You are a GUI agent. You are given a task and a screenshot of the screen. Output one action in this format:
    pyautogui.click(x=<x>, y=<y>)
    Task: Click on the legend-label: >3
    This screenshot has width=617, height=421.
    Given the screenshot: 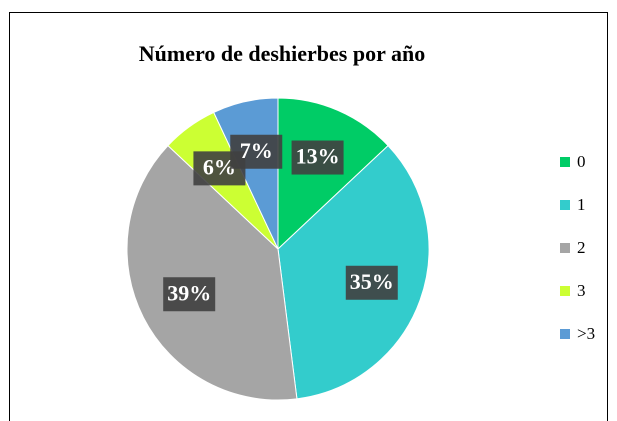 What is the action you would take?
    pyautogui.click(x=586, y=333)
    